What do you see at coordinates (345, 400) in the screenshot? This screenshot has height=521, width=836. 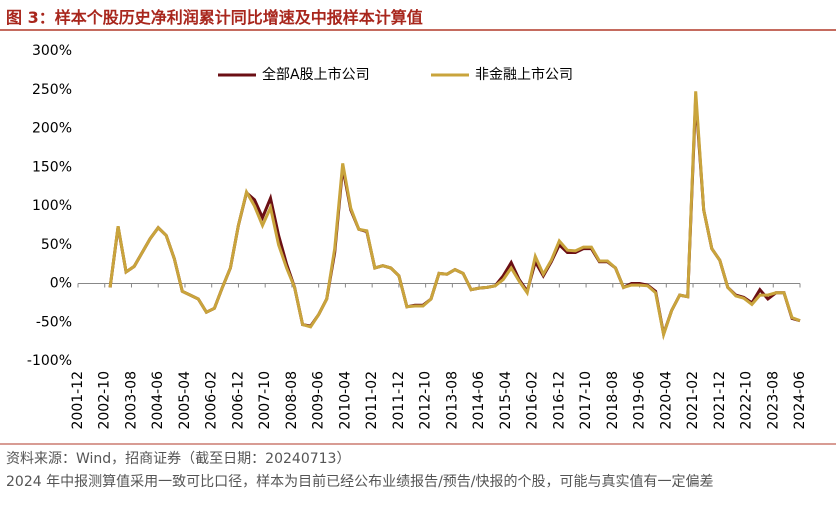 I see `x-tick-label: 2010-04` at bounding box center [345, 400].